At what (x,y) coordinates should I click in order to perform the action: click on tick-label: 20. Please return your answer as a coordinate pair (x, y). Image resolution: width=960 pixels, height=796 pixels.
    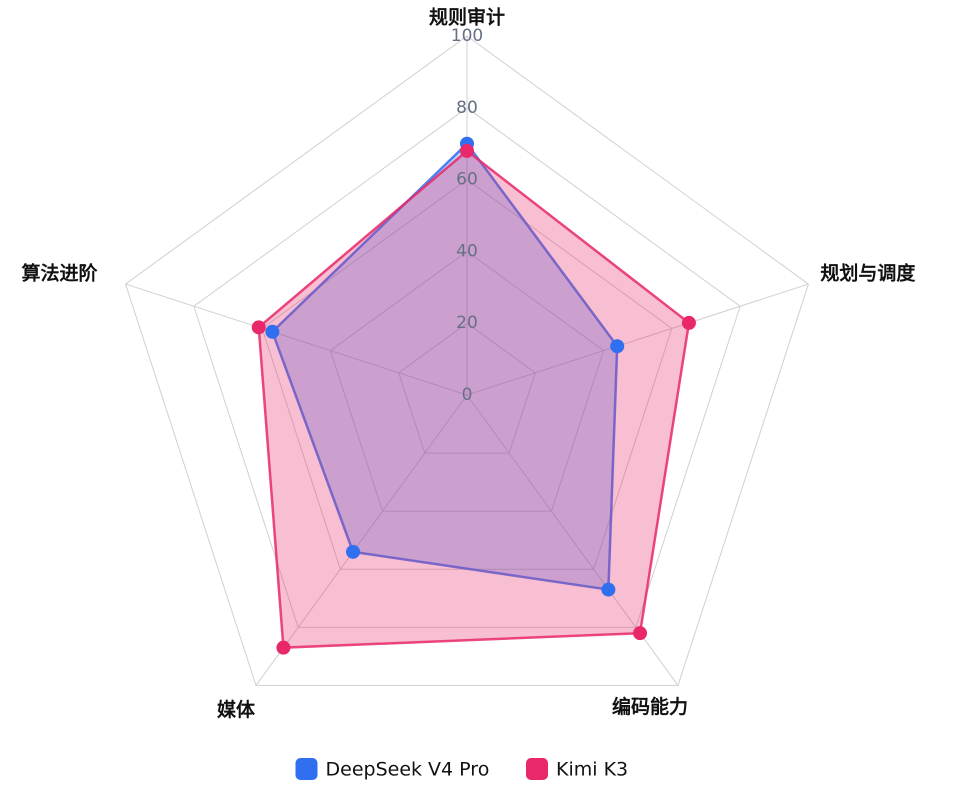
    Looking at the image, I should click on (467, 323).